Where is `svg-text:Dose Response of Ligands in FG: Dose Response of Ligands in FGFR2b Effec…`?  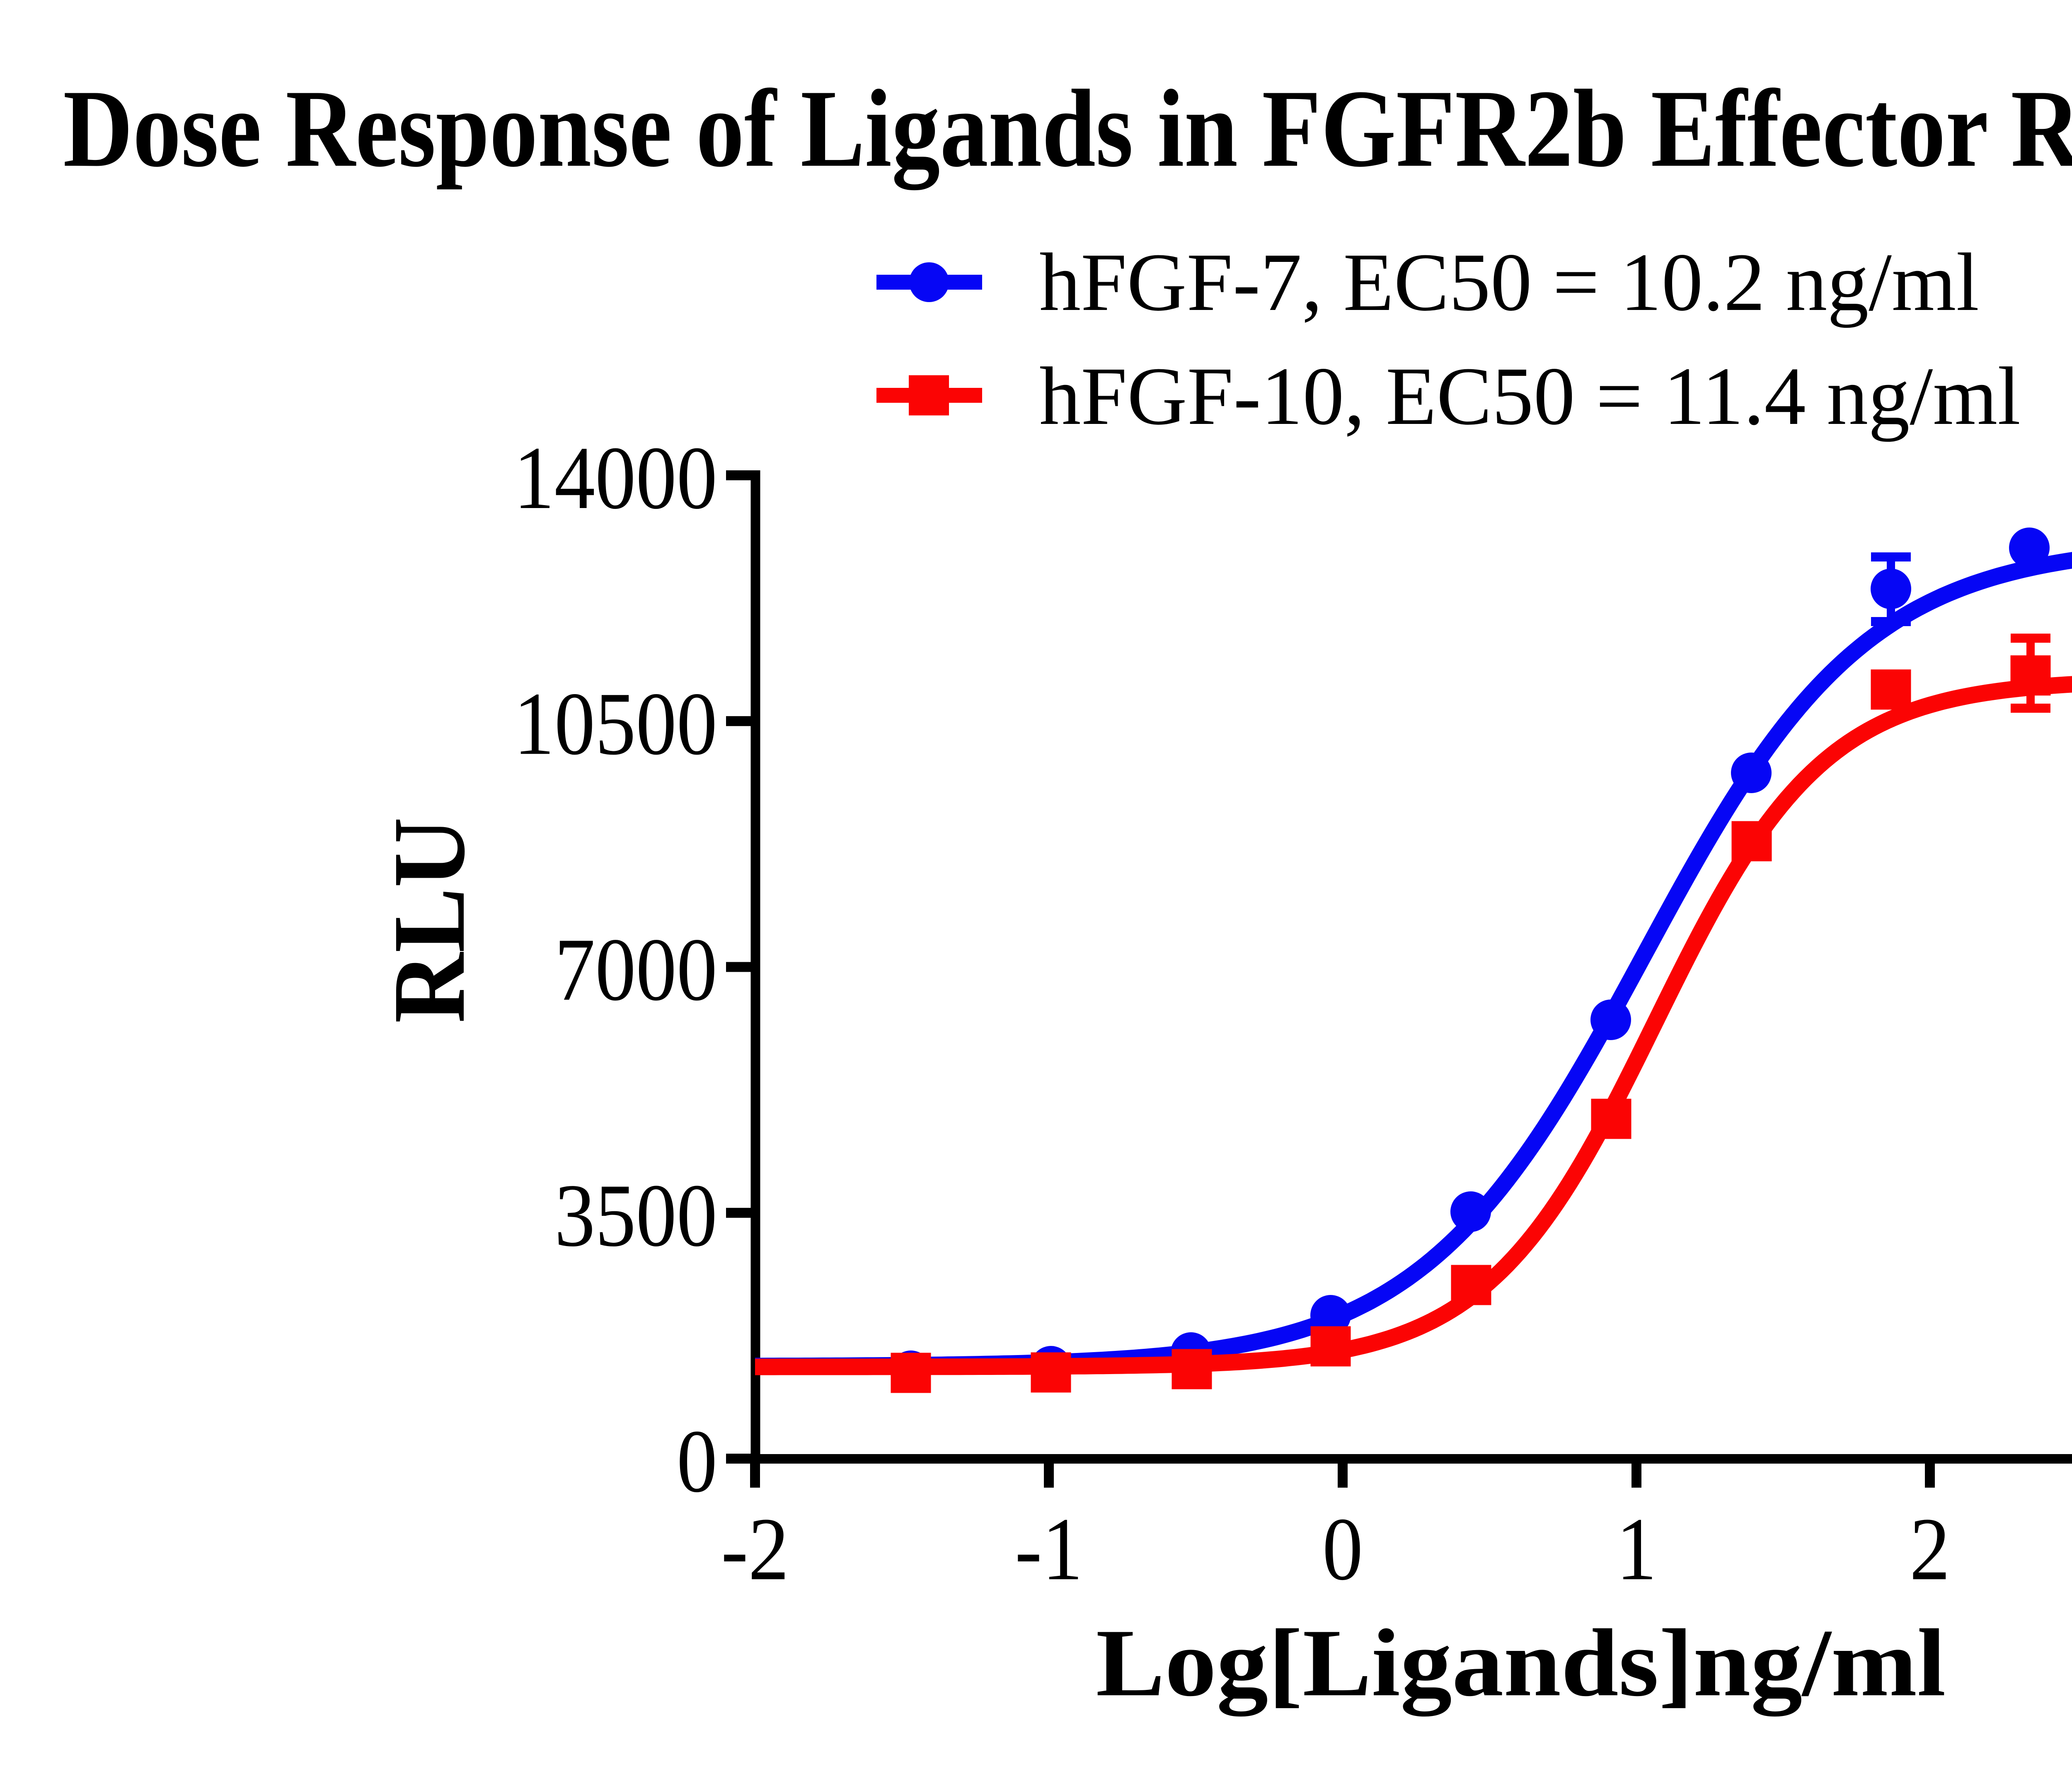
svg-text:Dose Response of Ligands in FG: Dose Response of Ligands in FGFR2b Effec… is located at coordinates (1067, 129).